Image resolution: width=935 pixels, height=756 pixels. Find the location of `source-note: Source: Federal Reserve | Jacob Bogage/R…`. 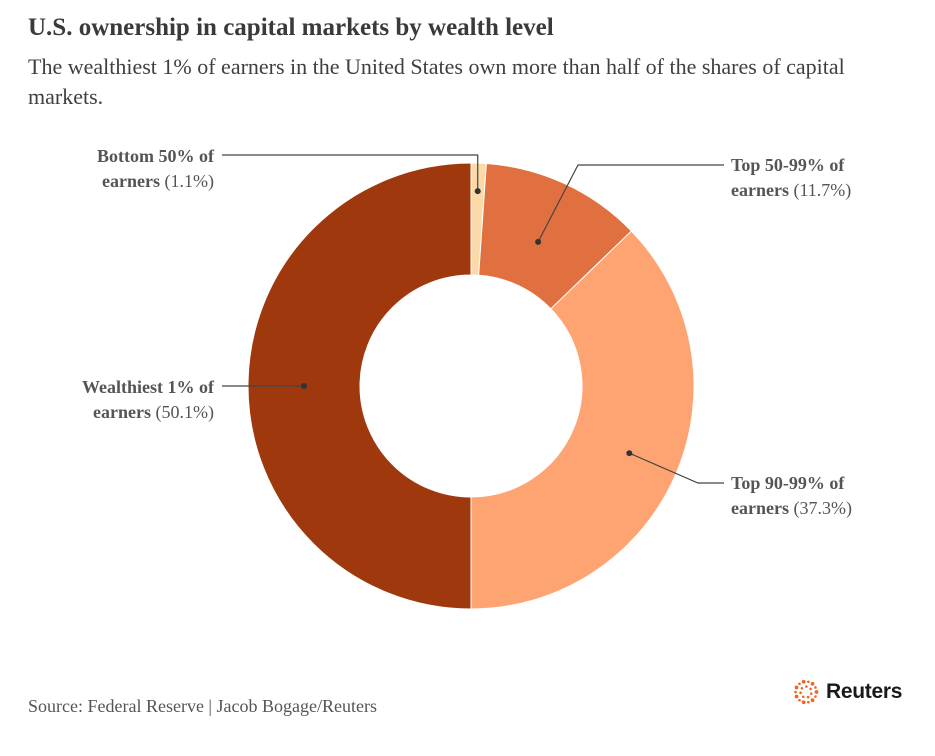

source-note: Source: Federal Reserve | Jacob Bogage/R… is located at coordinates (202, 706).